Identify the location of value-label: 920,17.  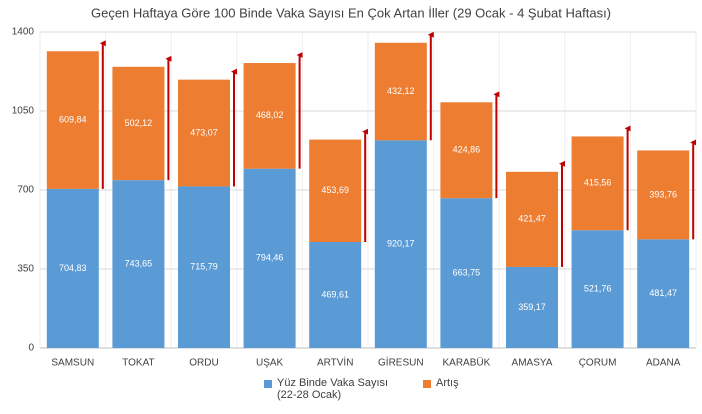
(401, 244).